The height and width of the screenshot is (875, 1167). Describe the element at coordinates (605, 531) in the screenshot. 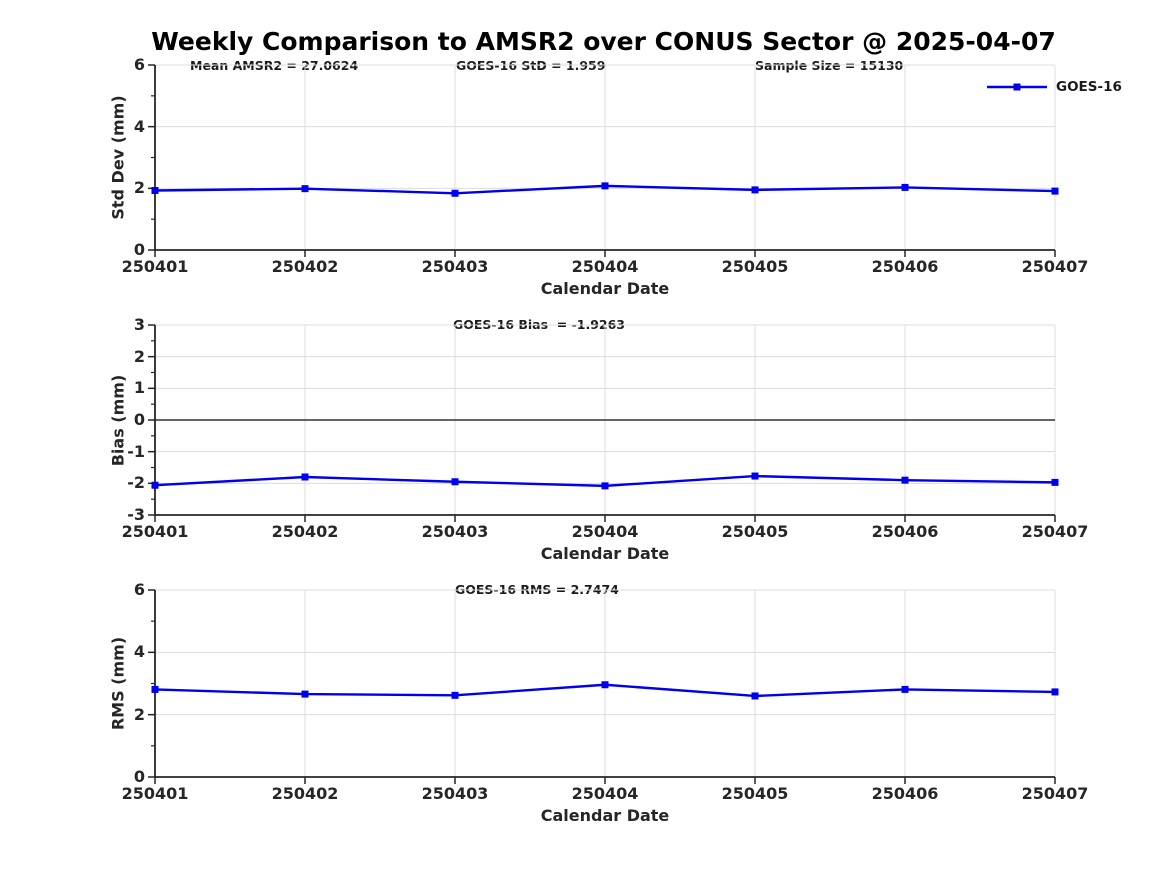

I see `bias-x-tick-label: 250404` at that location.